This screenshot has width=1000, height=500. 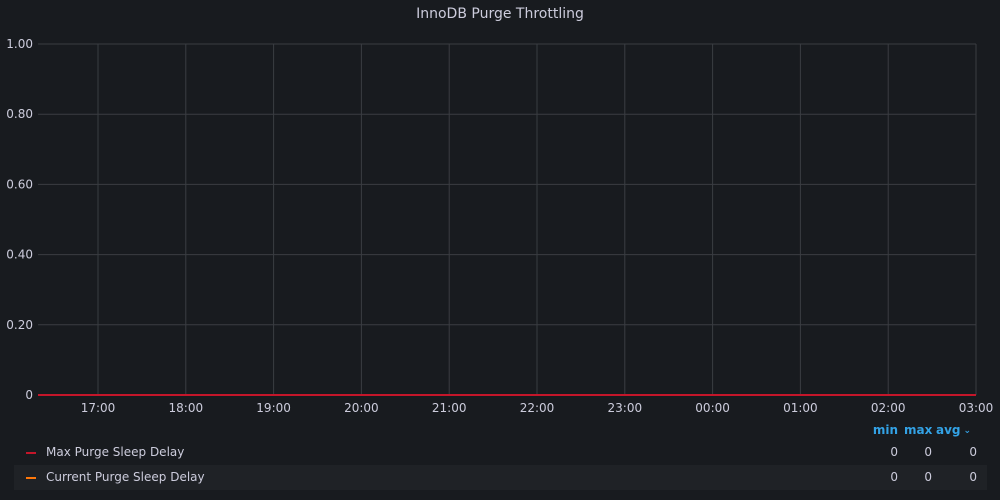 What do you see at coordinates (712, 408) in the screenshot?
I see `x-tick-label: 00:00` at bounding box center [712, 408].